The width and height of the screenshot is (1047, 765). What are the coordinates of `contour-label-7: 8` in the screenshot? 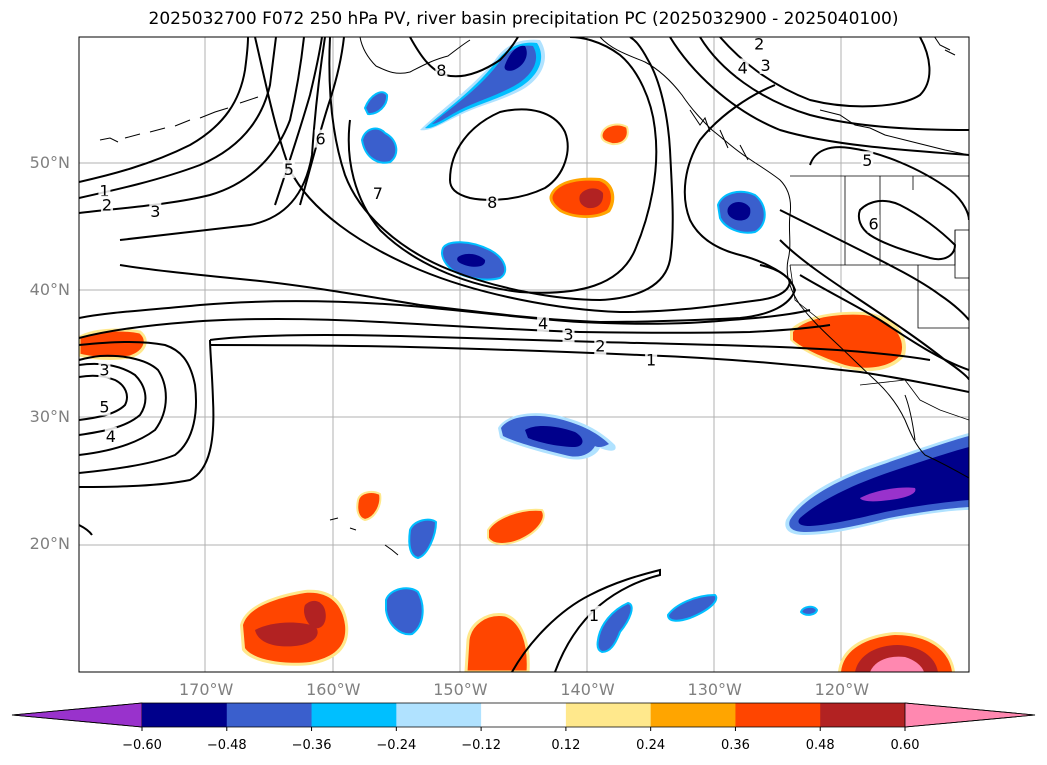 It's located at (492, 202).